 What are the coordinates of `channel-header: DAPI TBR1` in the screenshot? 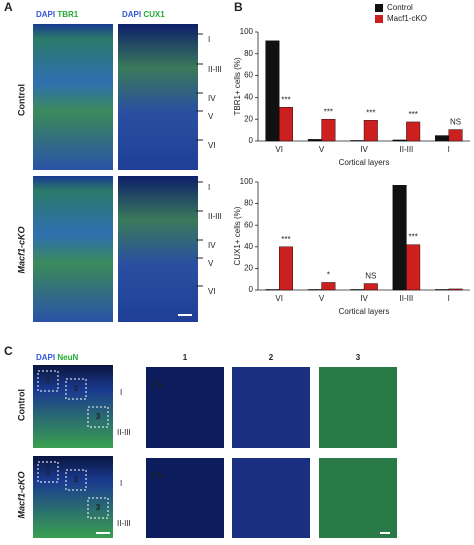 It's located at (57, 14).